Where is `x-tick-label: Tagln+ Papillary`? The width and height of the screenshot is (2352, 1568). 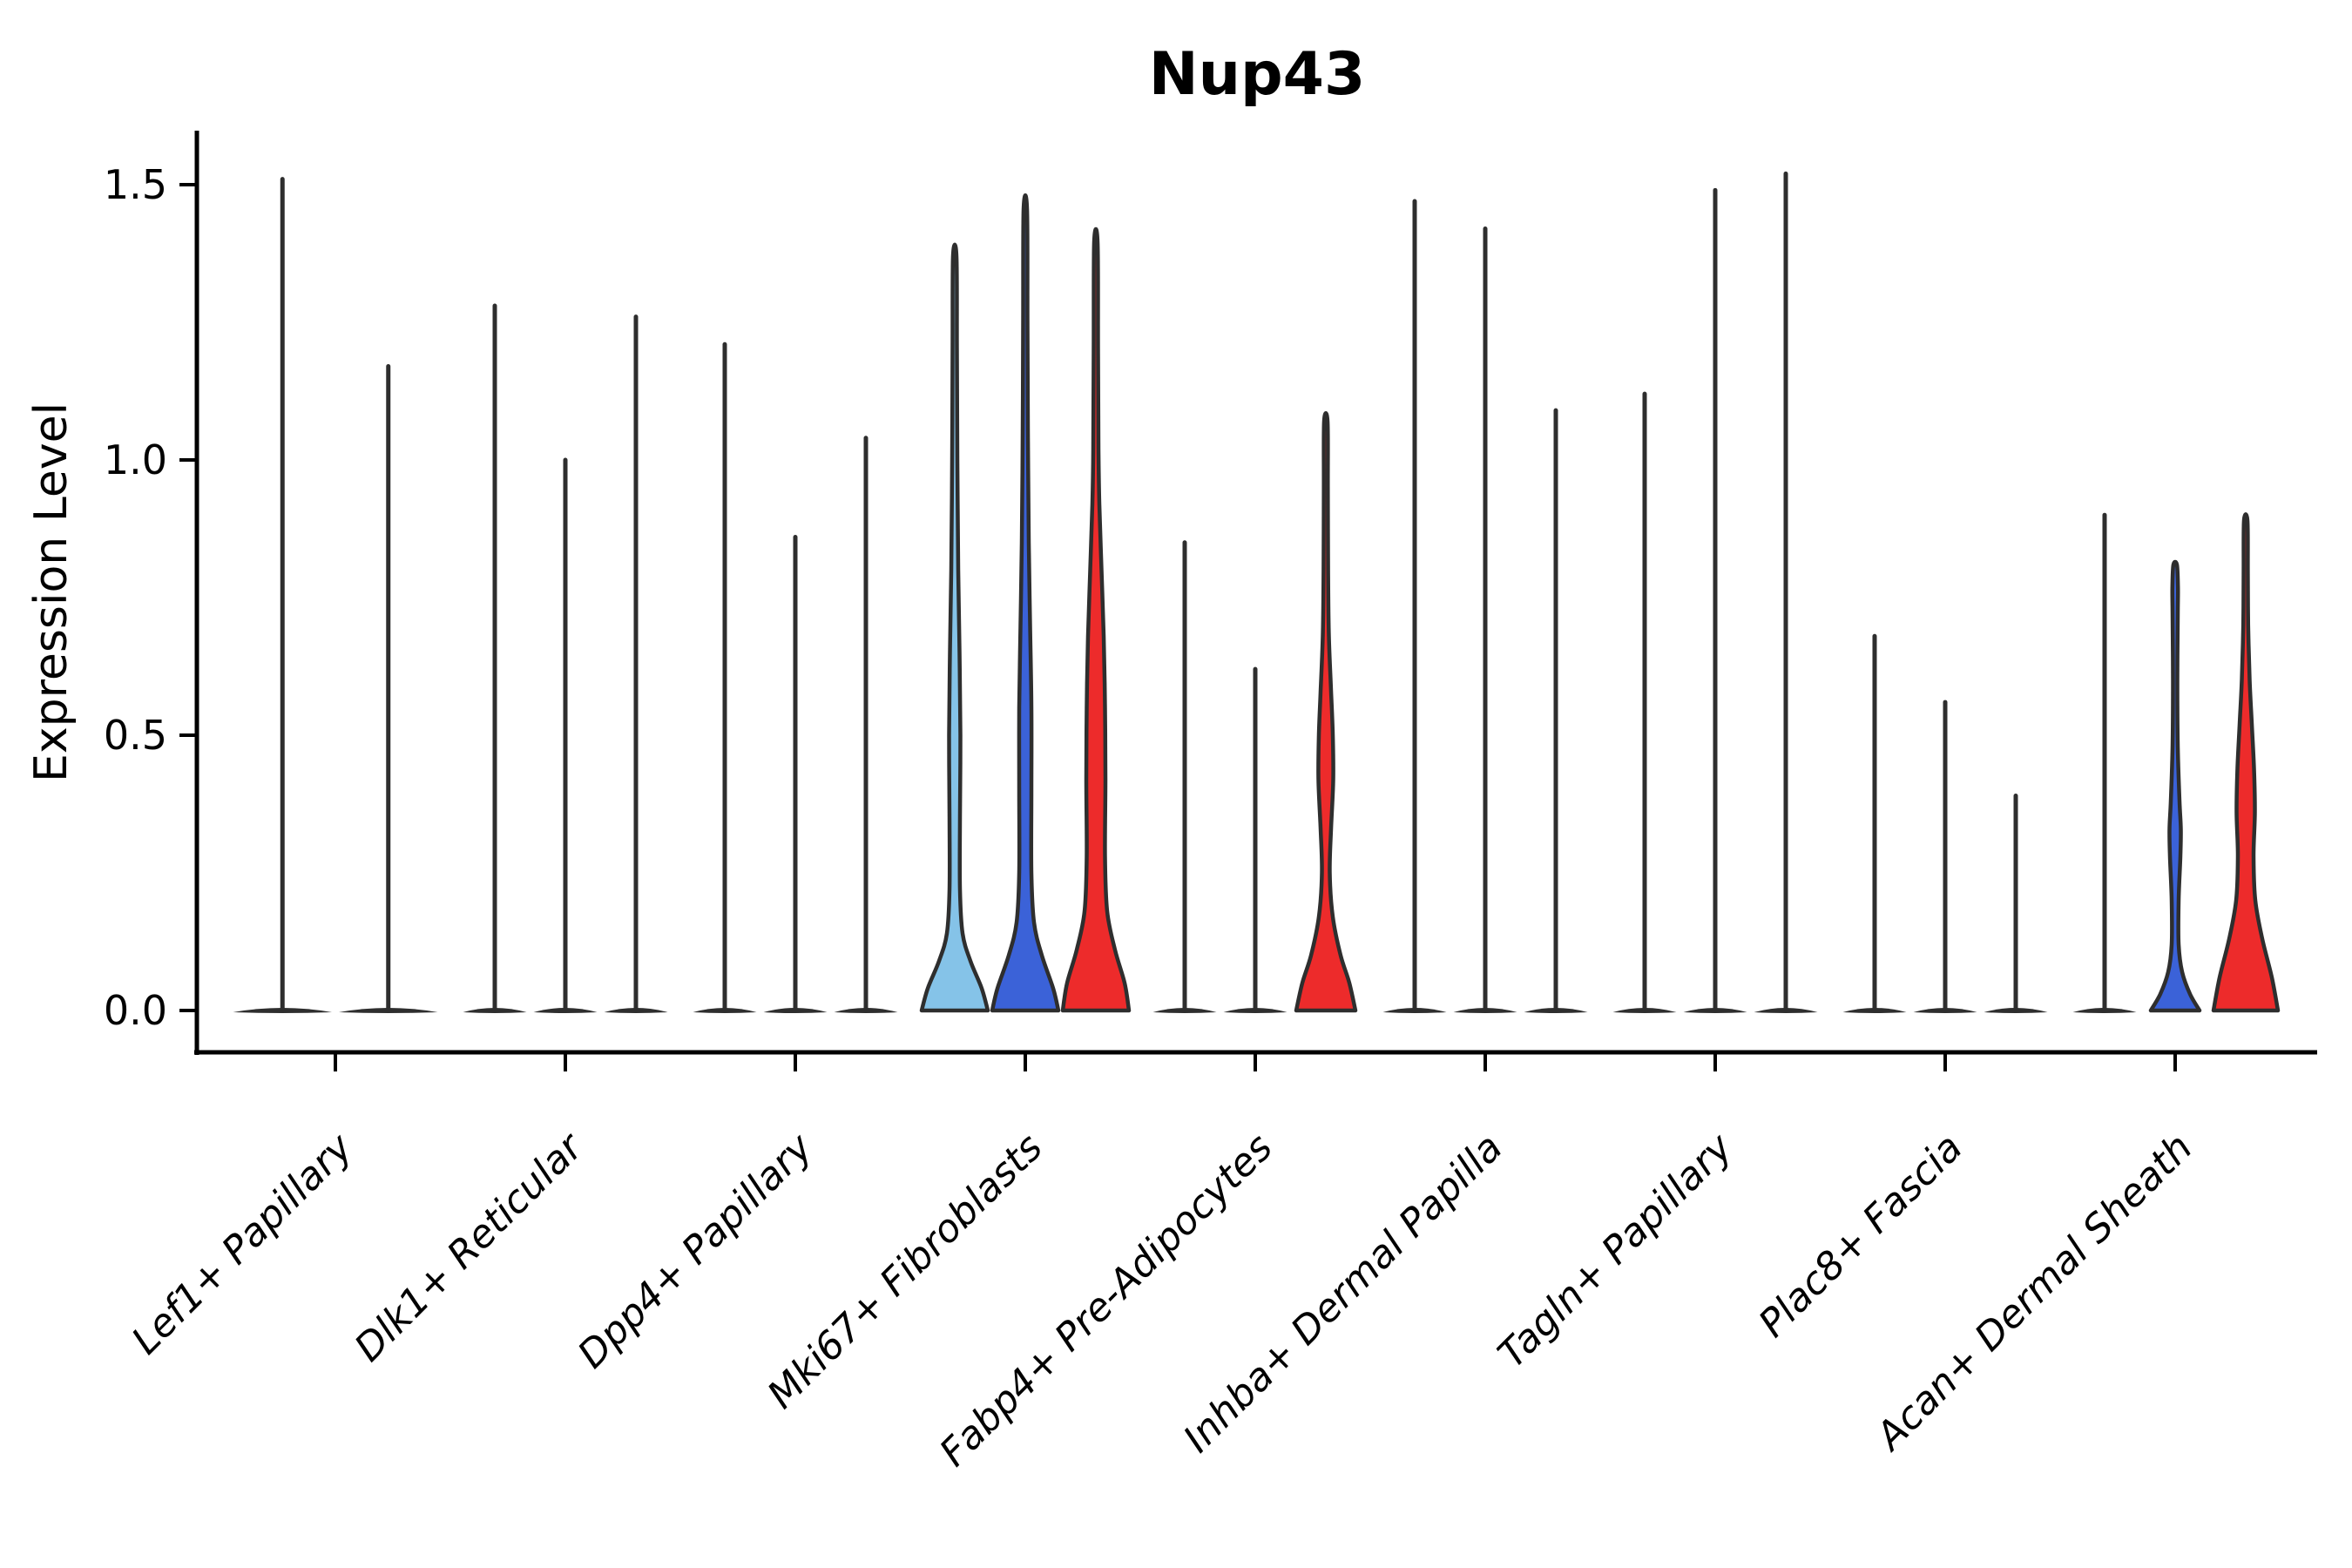
x-tick-label: Tagln+ Papillary is located at coordinates (1615, 1250).